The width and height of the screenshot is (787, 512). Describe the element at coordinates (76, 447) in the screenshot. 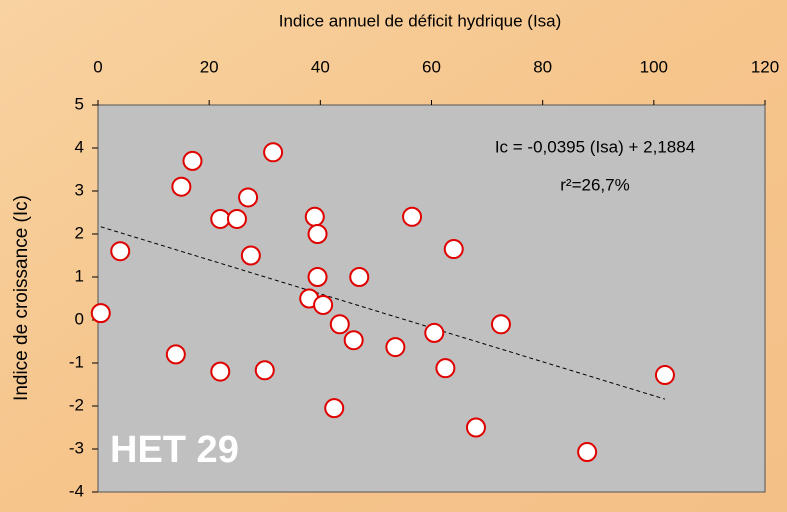

I see `y-tick-label: -3` at that location.